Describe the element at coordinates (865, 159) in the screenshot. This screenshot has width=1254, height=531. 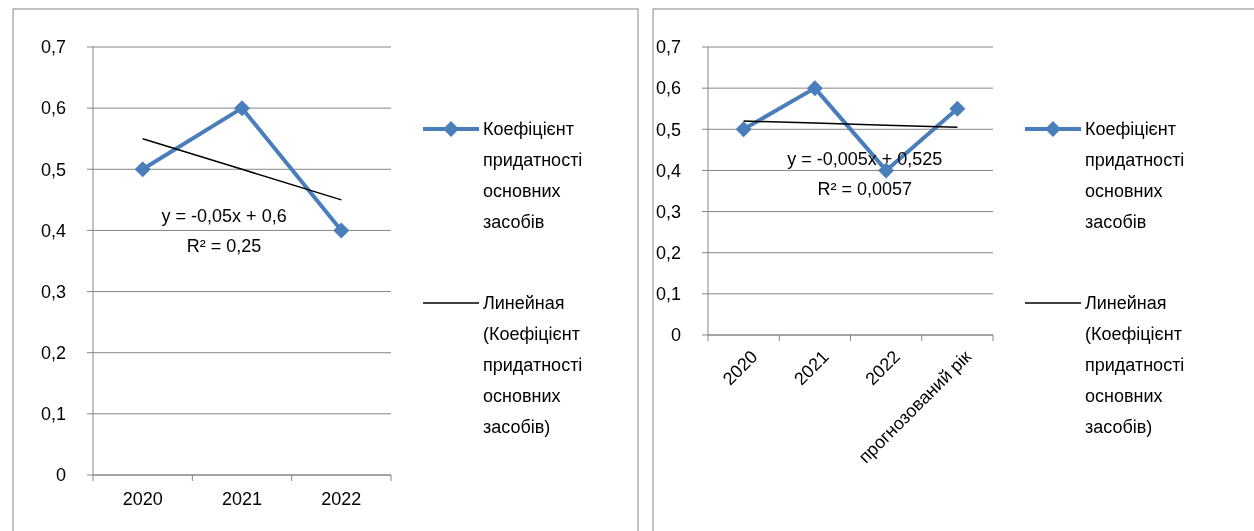
I see `annotation: y = -0,005x + 0,525` at that location.